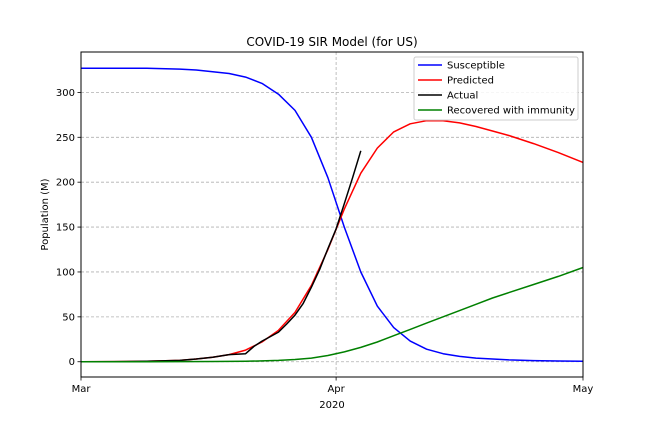  Describe the element at coordinates (583, 389) in the screenshot. I see `x-tick-label: May` at that location.